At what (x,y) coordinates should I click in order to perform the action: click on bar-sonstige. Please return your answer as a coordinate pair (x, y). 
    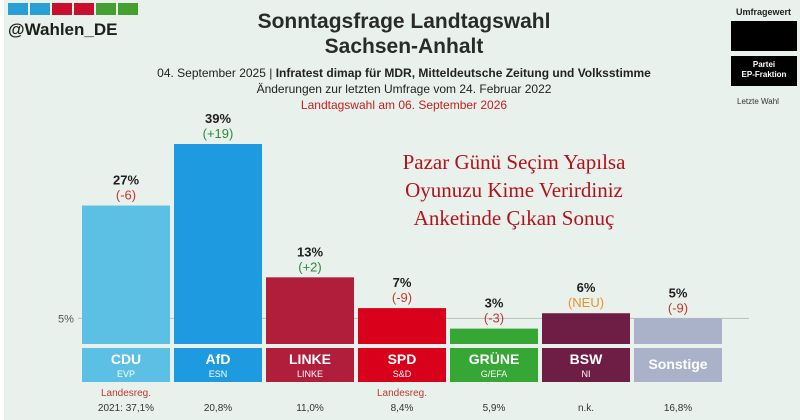
    Looking at the image, I should click on (678, 331).